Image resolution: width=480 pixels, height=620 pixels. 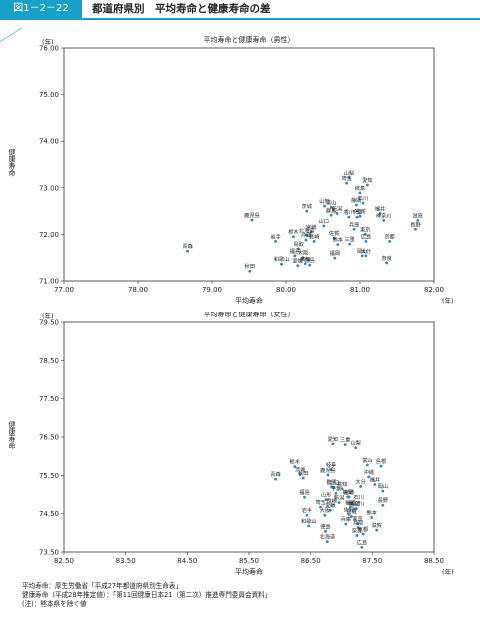 What do you see at coordinates (49, 514) in the screenshot?
I see `y-tick-label: 74.50` at bounding box center [49, 514].